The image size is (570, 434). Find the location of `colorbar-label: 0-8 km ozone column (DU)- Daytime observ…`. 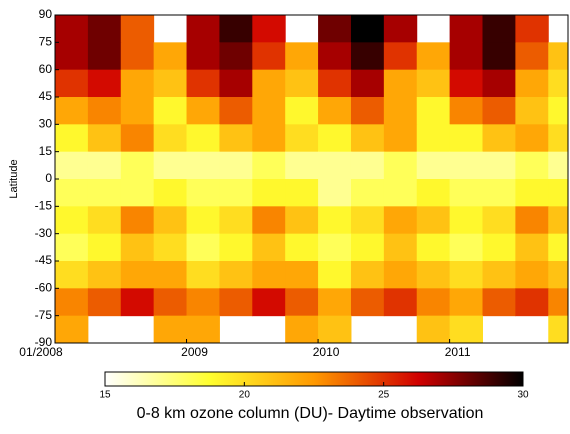

colorbar-label: 0-8 km ozone column (DU)- Daytime observ… is located at coordinates (310, 413).